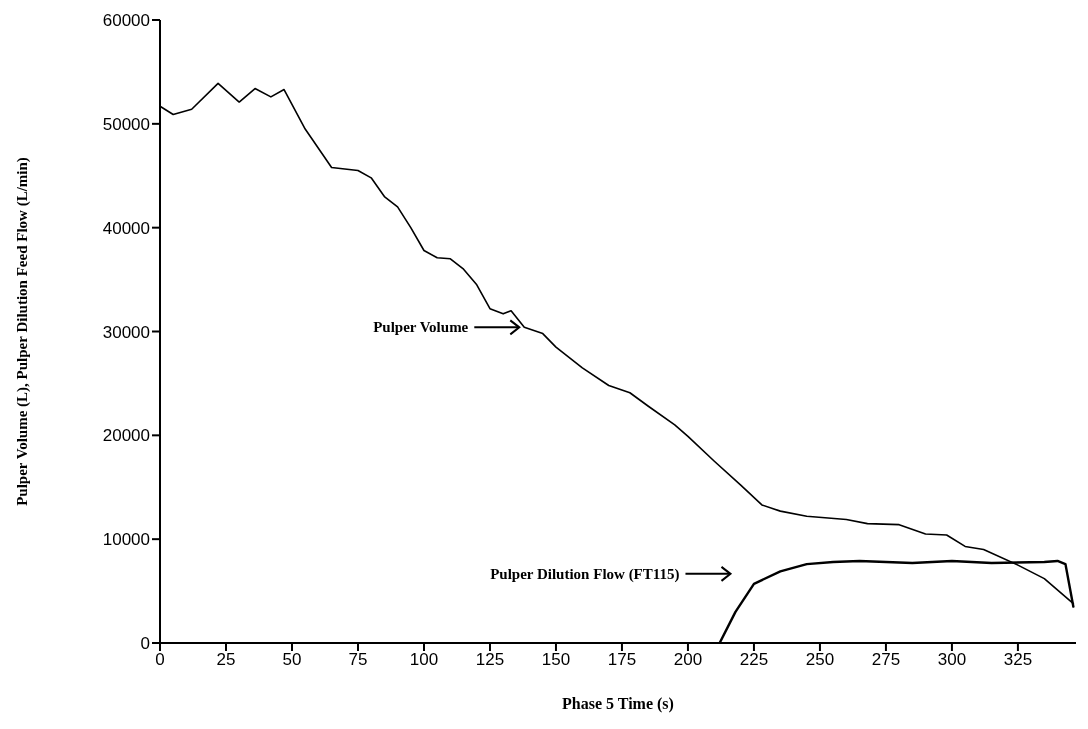 The height and width of the screenshot is (729, 1088). What do you see at coordinates (952, 660) in the screenshot?
I see `x-tick-label: 300` at bounding box center [952, 660].